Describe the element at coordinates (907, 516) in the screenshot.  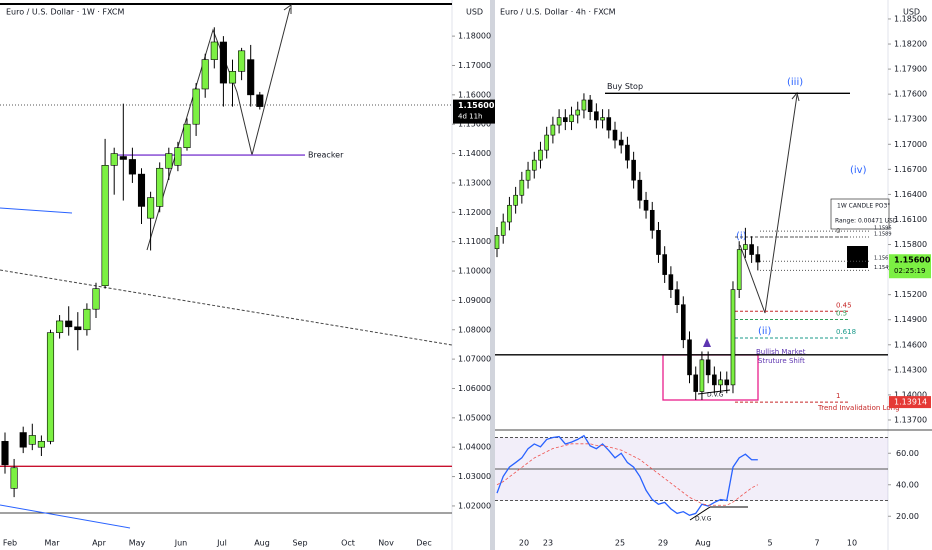
I see `y-tick-label: 20.00` at that location.